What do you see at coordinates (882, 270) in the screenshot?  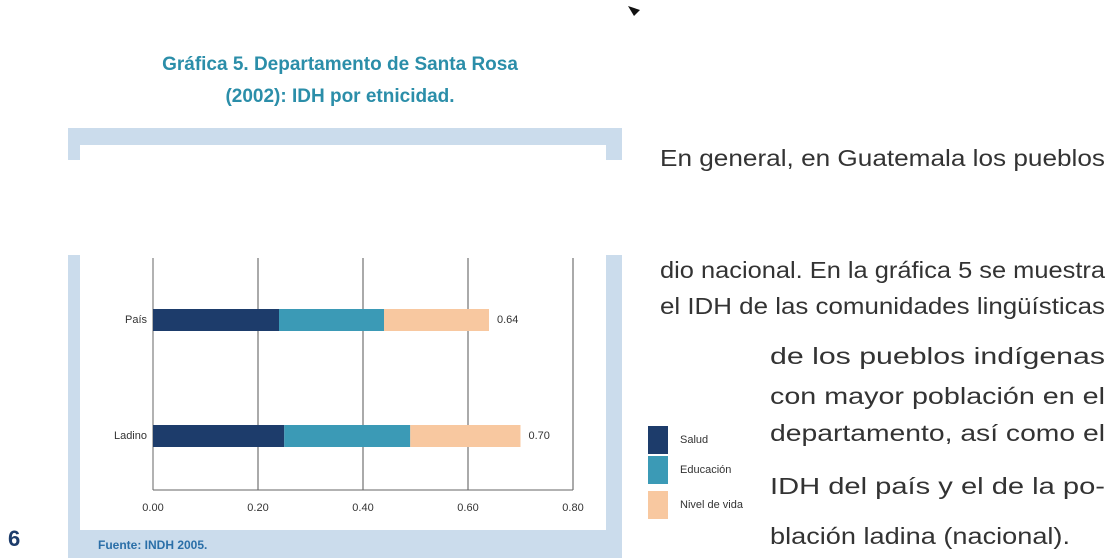 I see `body-text: dio nacional. En la gráfica 5 se muestra` at bounding box center [882, 270].